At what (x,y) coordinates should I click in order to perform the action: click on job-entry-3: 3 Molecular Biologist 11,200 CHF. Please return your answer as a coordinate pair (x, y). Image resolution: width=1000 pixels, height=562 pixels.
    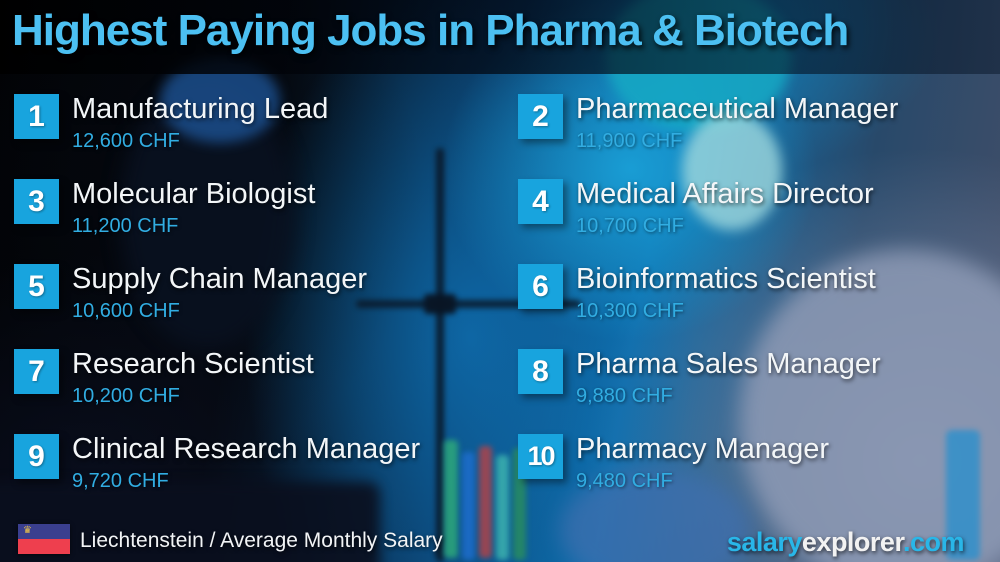
    Looking at the image, I should click on (266, 219).